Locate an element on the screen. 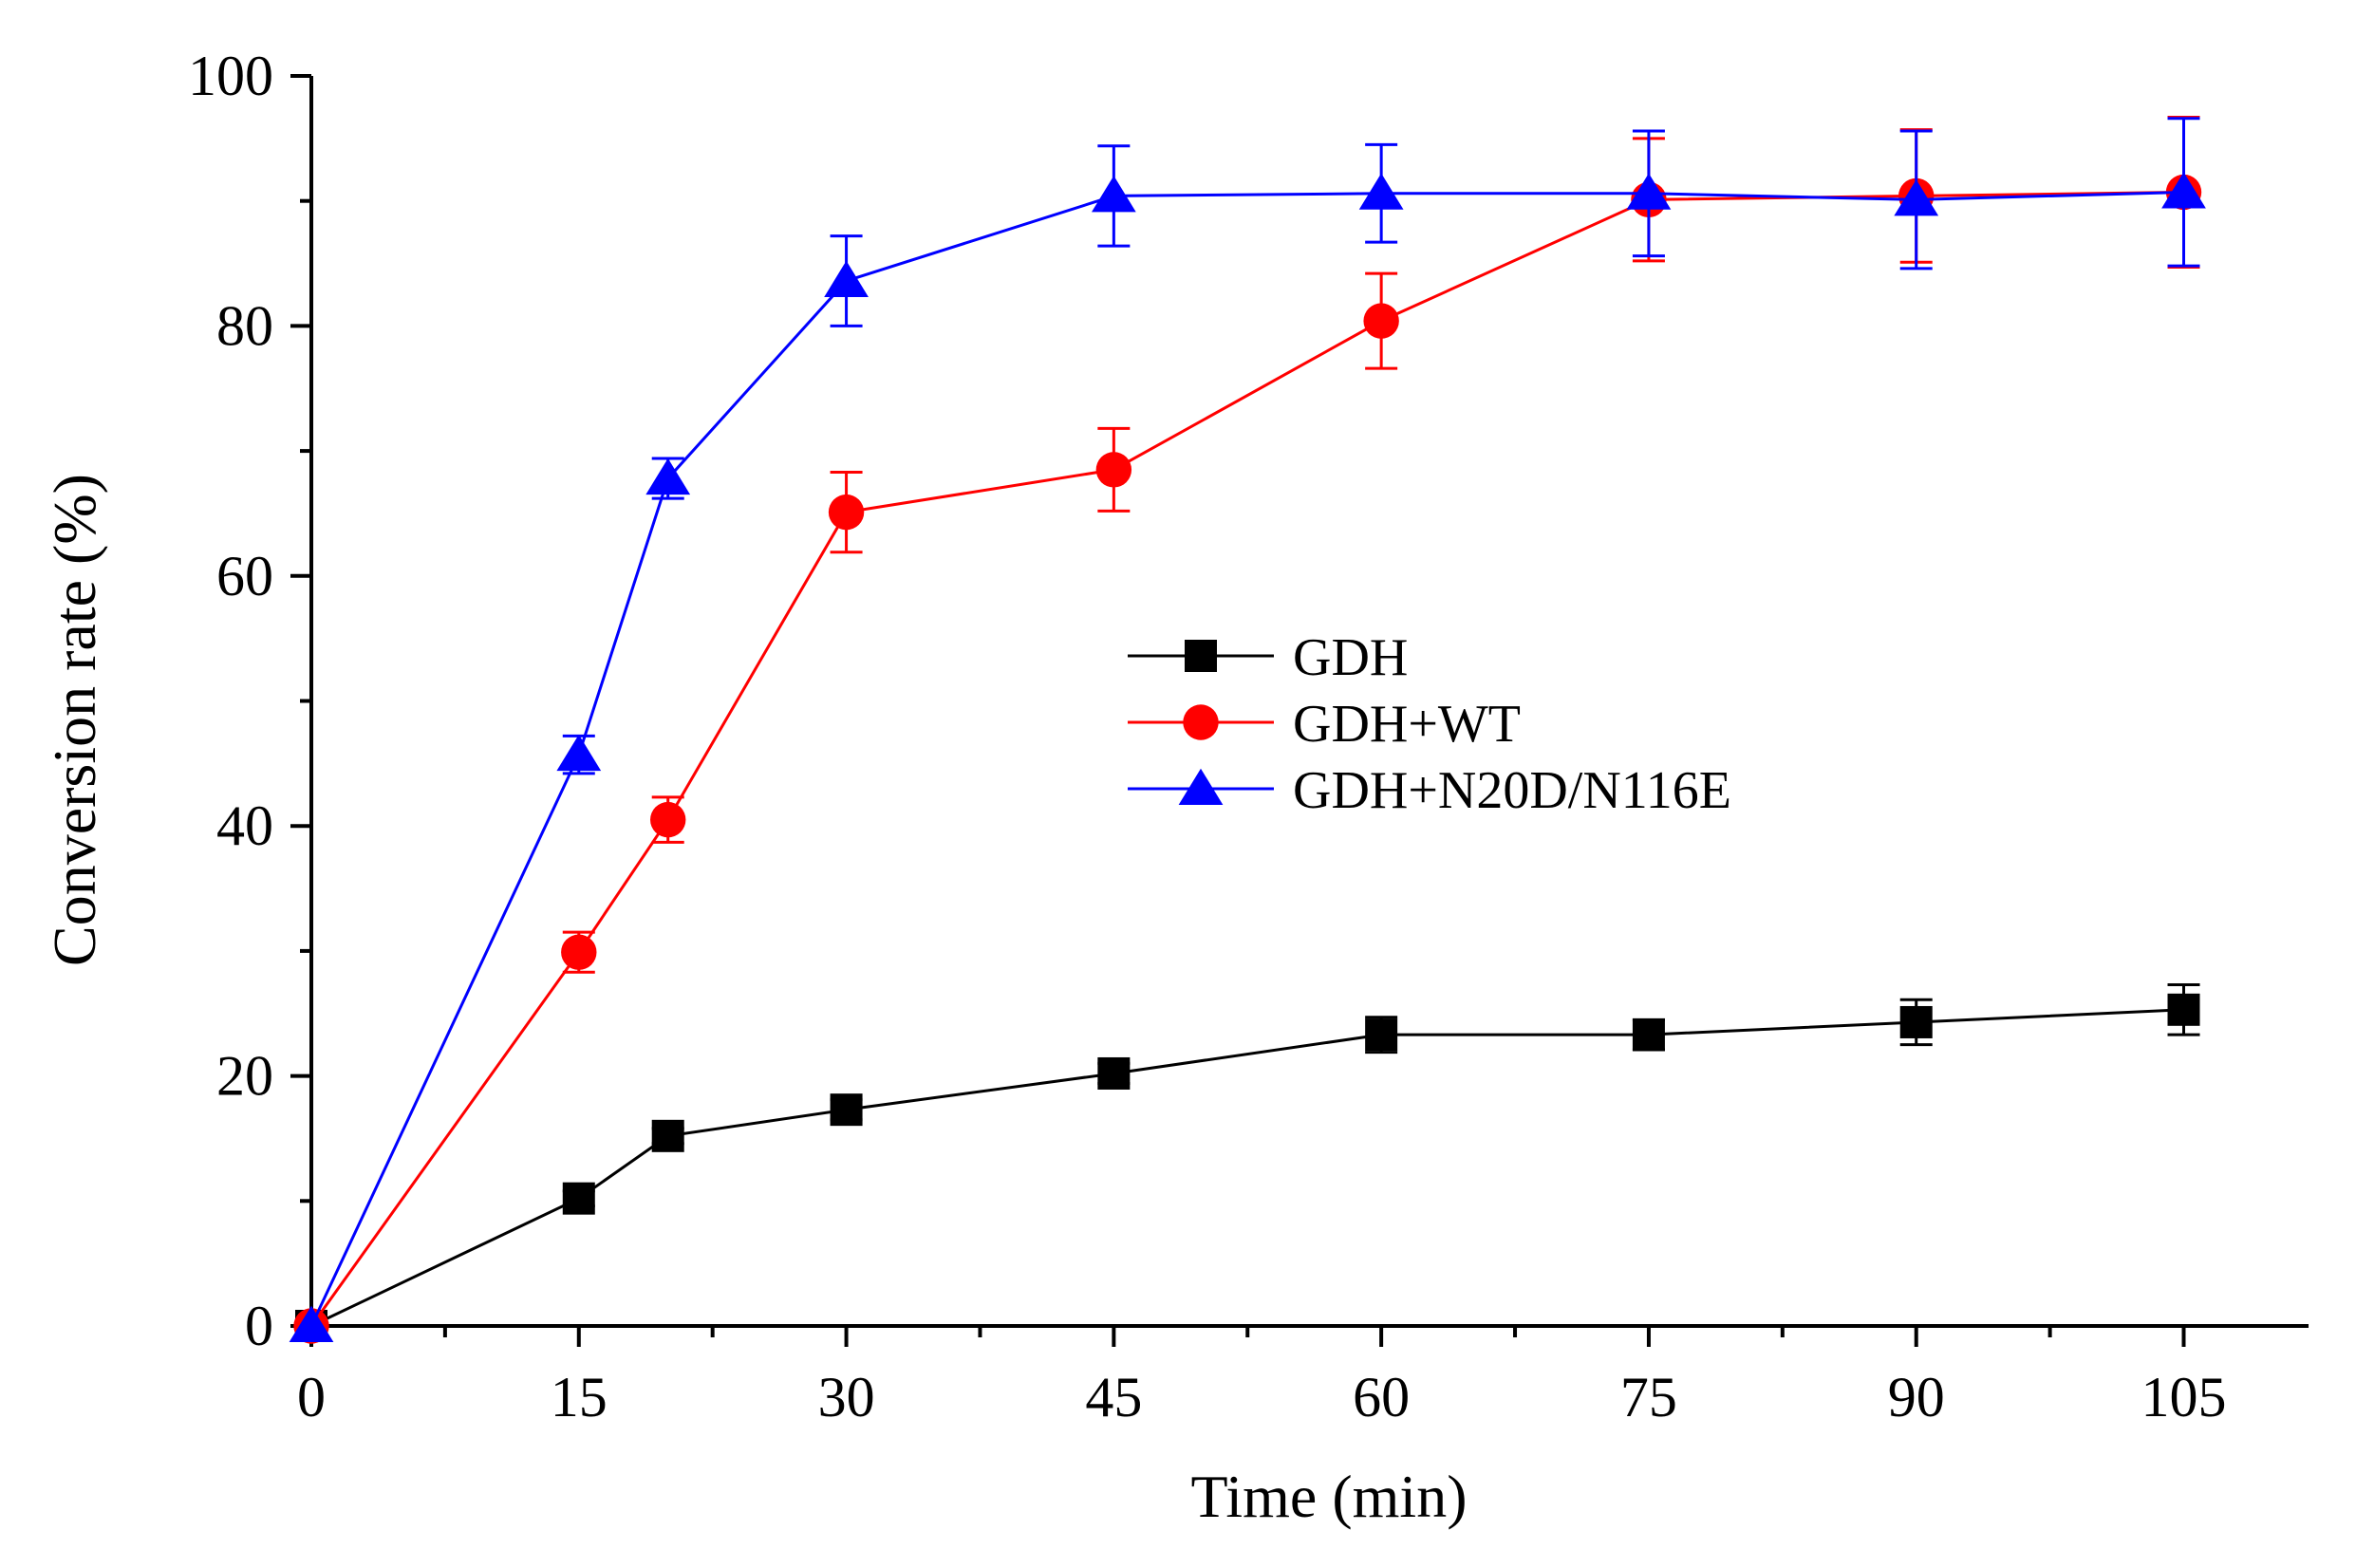 The image size is (2356, 1568). legend-item: GDH is located at coordinates (1268, 658).